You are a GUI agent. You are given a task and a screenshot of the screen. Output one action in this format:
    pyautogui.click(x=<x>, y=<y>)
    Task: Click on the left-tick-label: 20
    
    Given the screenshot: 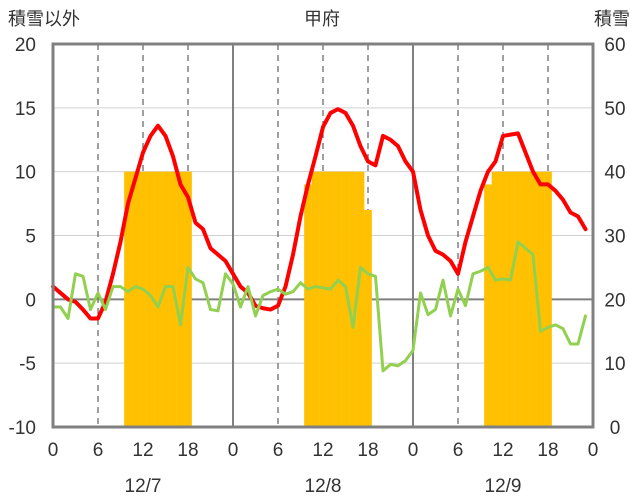 What is the action you would take?
    pyautogui.click(x=25, y=45)
    